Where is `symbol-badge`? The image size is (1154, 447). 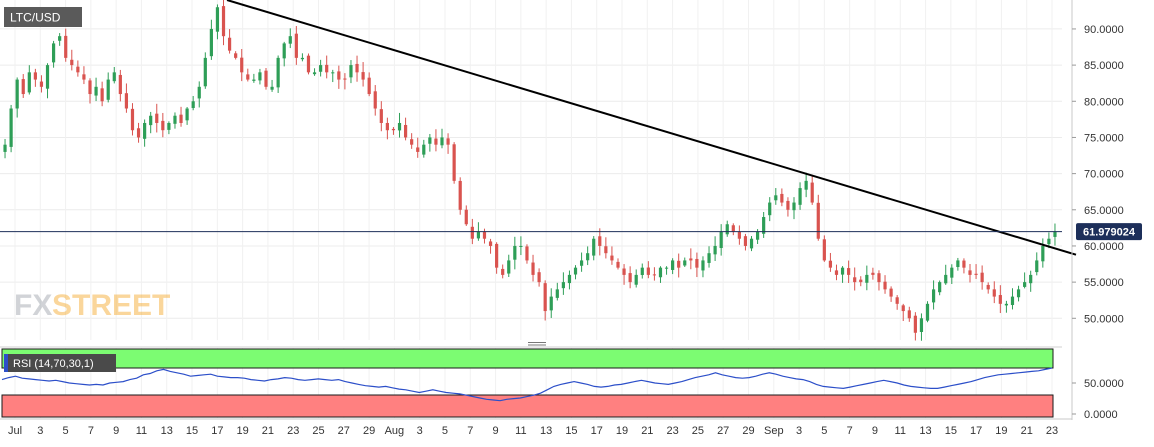
symbol-badge is located at coordinates (43, 17).